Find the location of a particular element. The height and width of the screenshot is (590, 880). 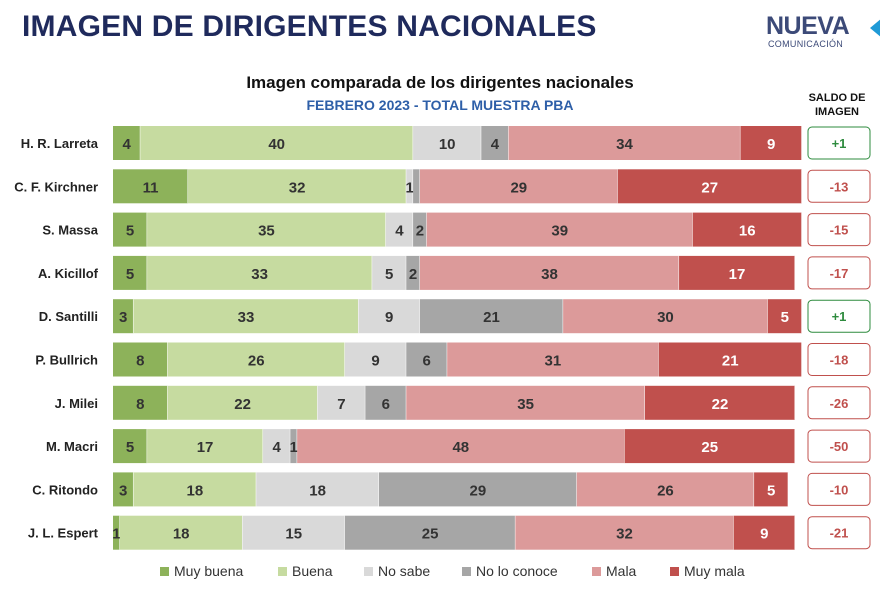

data-label: 16 is located at coordinates (747, 231).